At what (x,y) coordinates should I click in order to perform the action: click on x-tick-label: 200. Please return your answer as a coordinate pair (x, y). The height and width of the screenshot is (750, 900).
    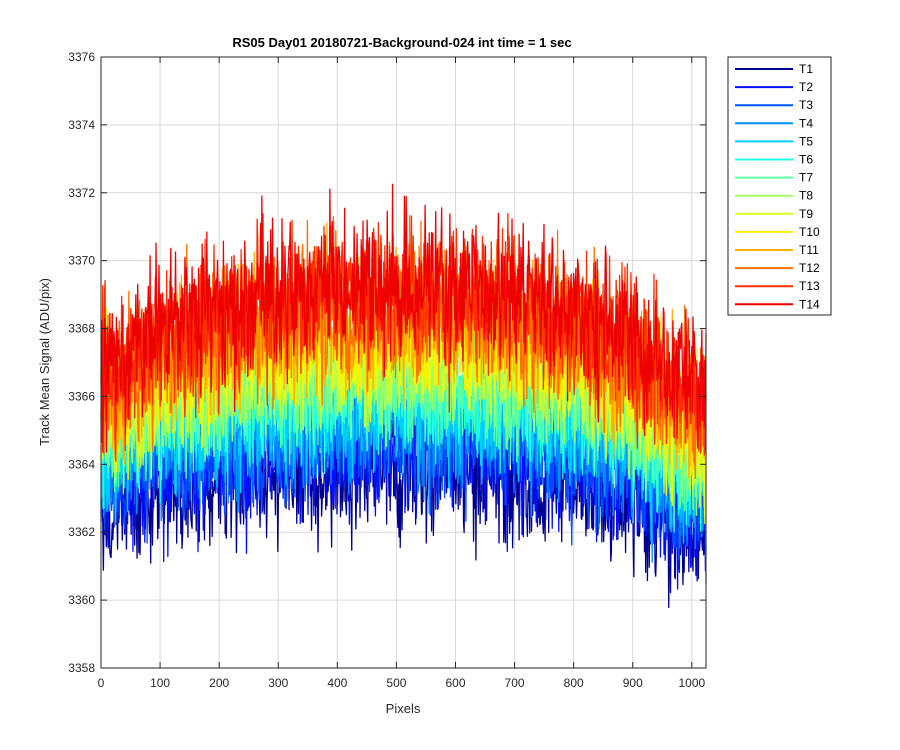
    Looking at the image, I should click on (219, 683).